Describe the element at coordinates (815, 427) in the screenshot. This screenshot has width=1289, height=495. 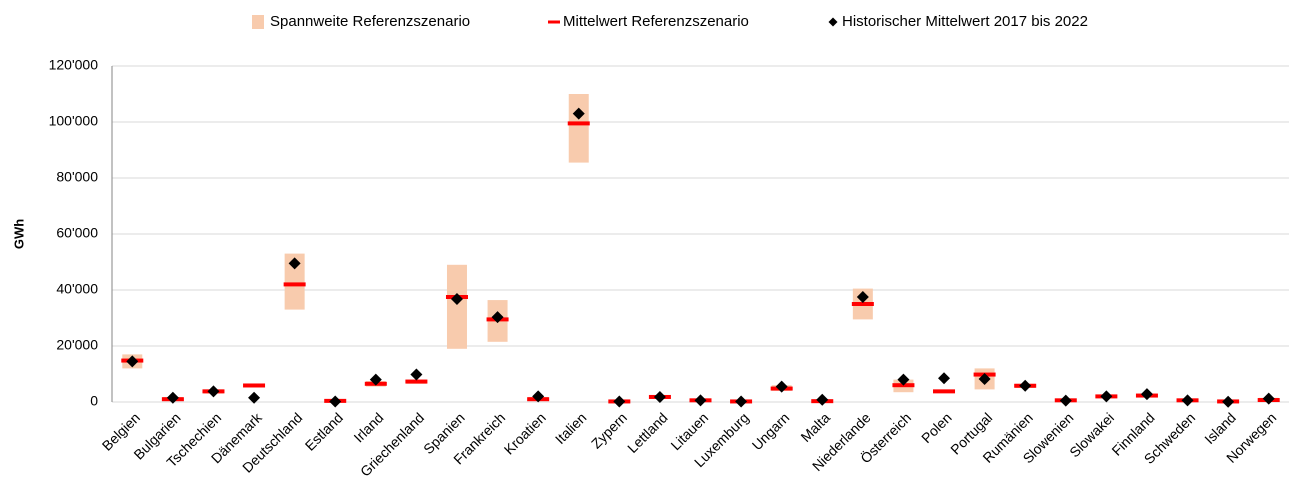
I see `x-tick-label: Malta` at that location.